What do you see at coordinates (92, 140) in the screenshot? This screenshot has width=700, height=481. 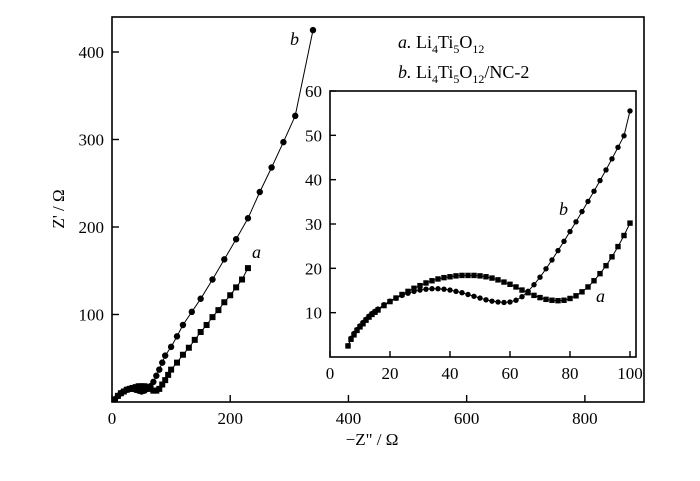 I see `y-tick-label: 300` at bounding box center [92, 140].